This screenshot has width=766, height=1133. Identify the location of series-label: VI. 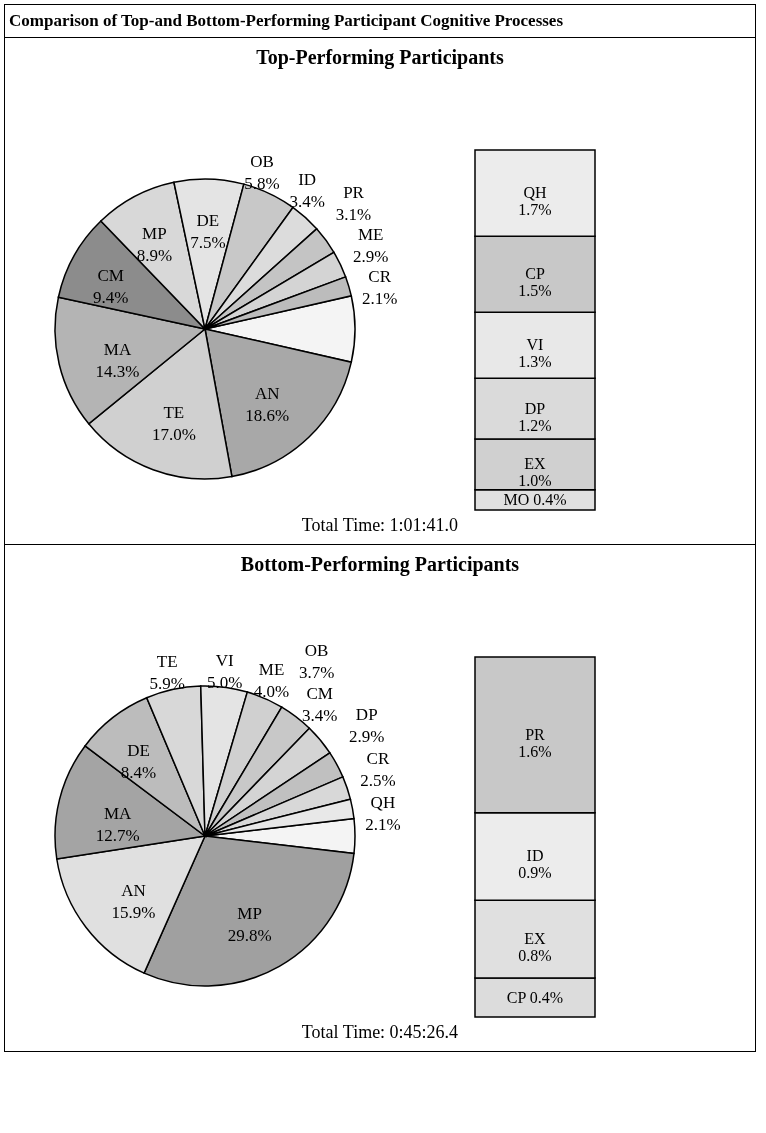
(535, 345).